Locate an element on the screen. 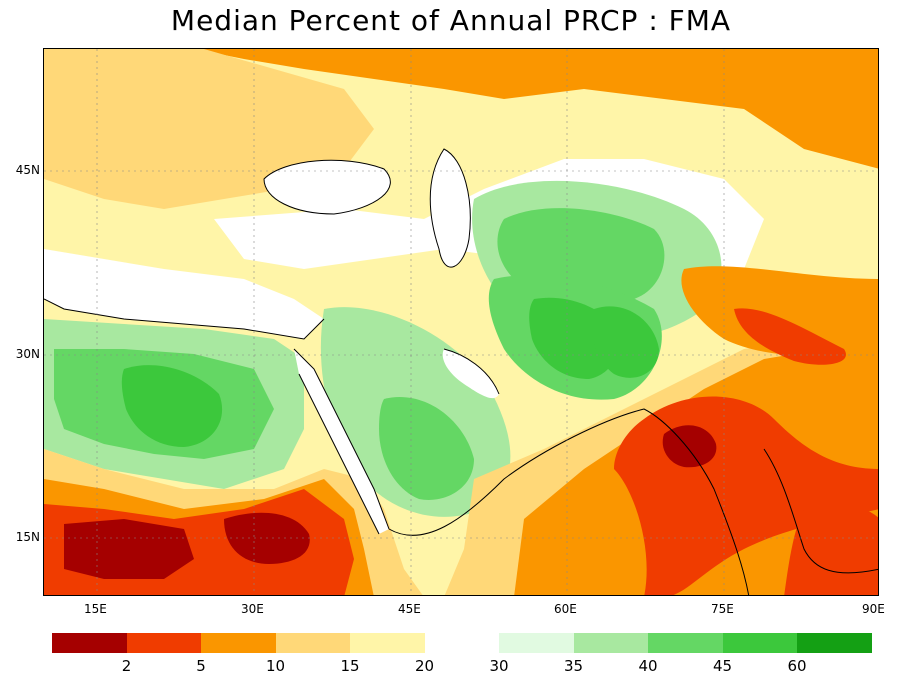 This screenshot has height=680, width=902. legend-label: 15 is located at coordinates (350, 666).